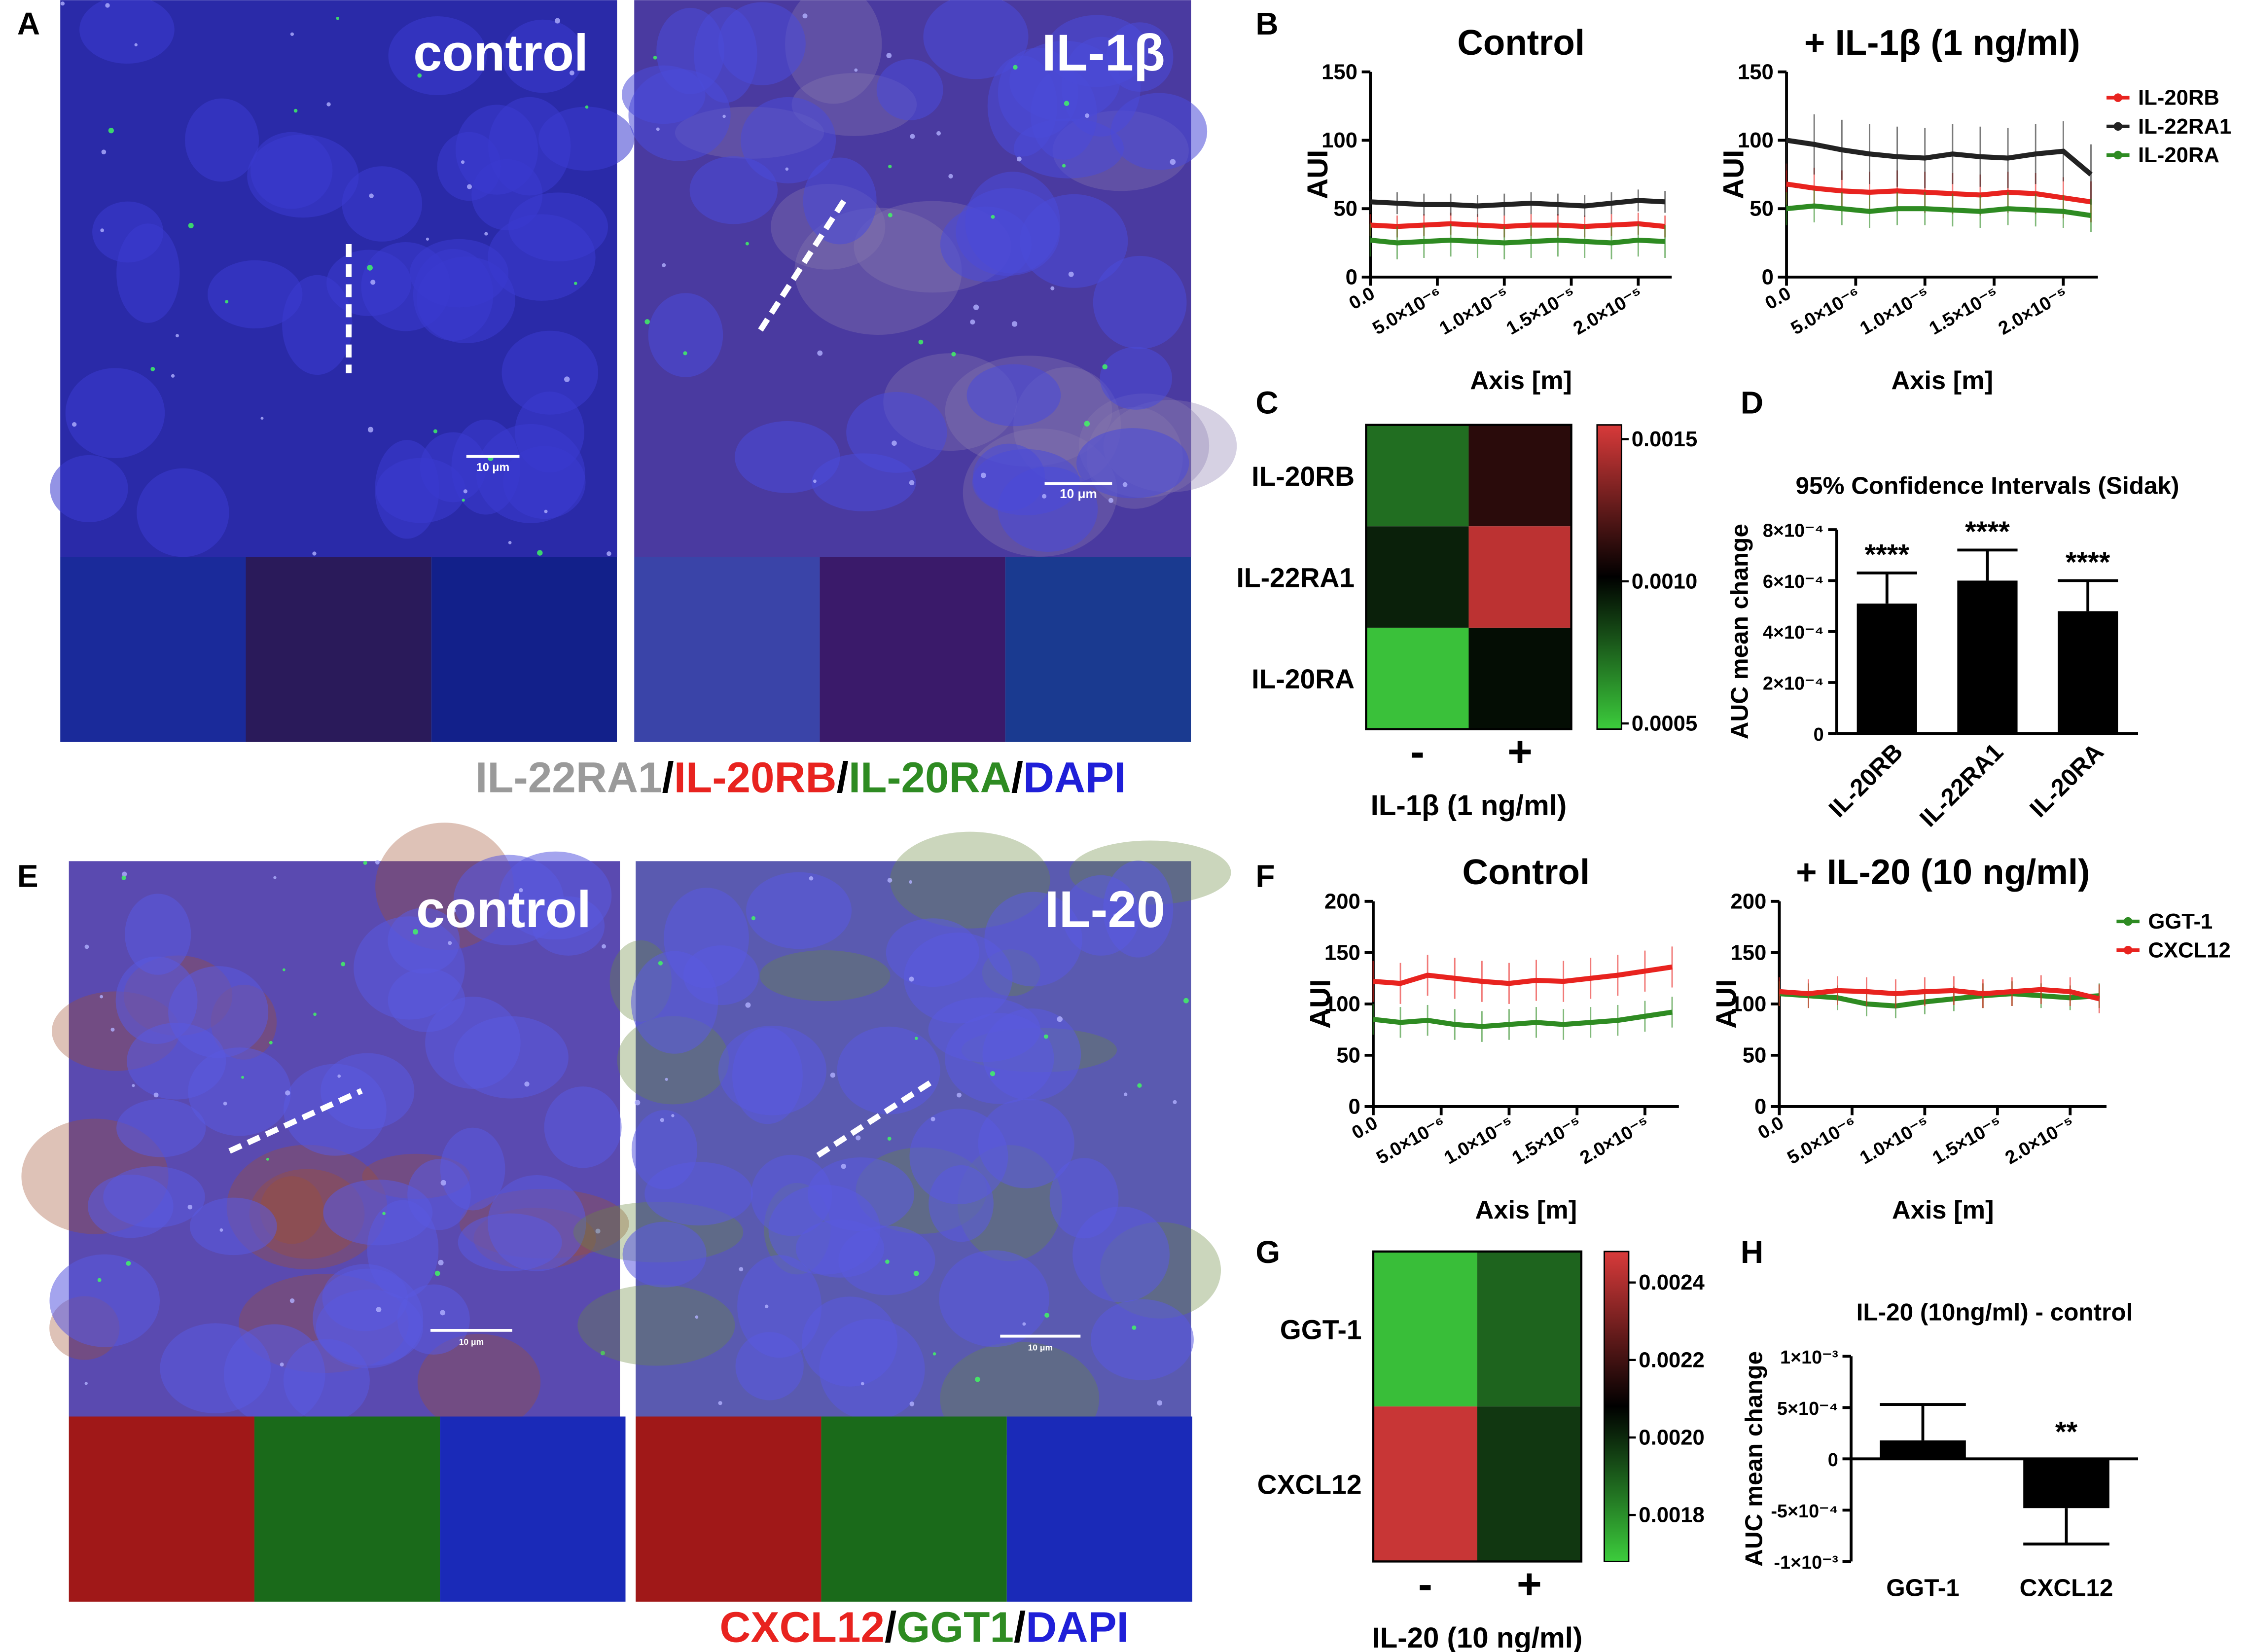 The width and height of the screenshot is (2250, 1652). I want to click on heatmap-cell, so click(1417, 476).